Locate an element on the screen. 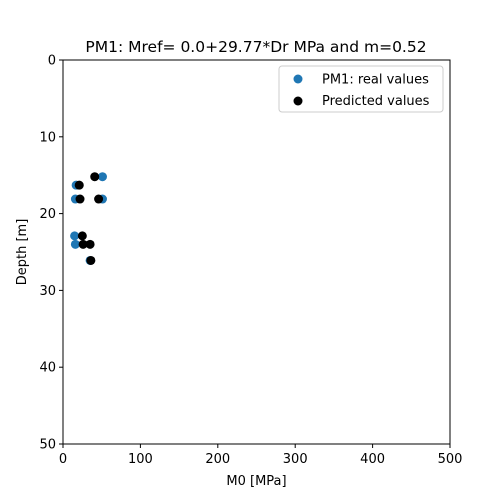 The height and width of the screenshot is (499, 500). legend: PM1: real values Predicted values is located at coordinates (361, 89).